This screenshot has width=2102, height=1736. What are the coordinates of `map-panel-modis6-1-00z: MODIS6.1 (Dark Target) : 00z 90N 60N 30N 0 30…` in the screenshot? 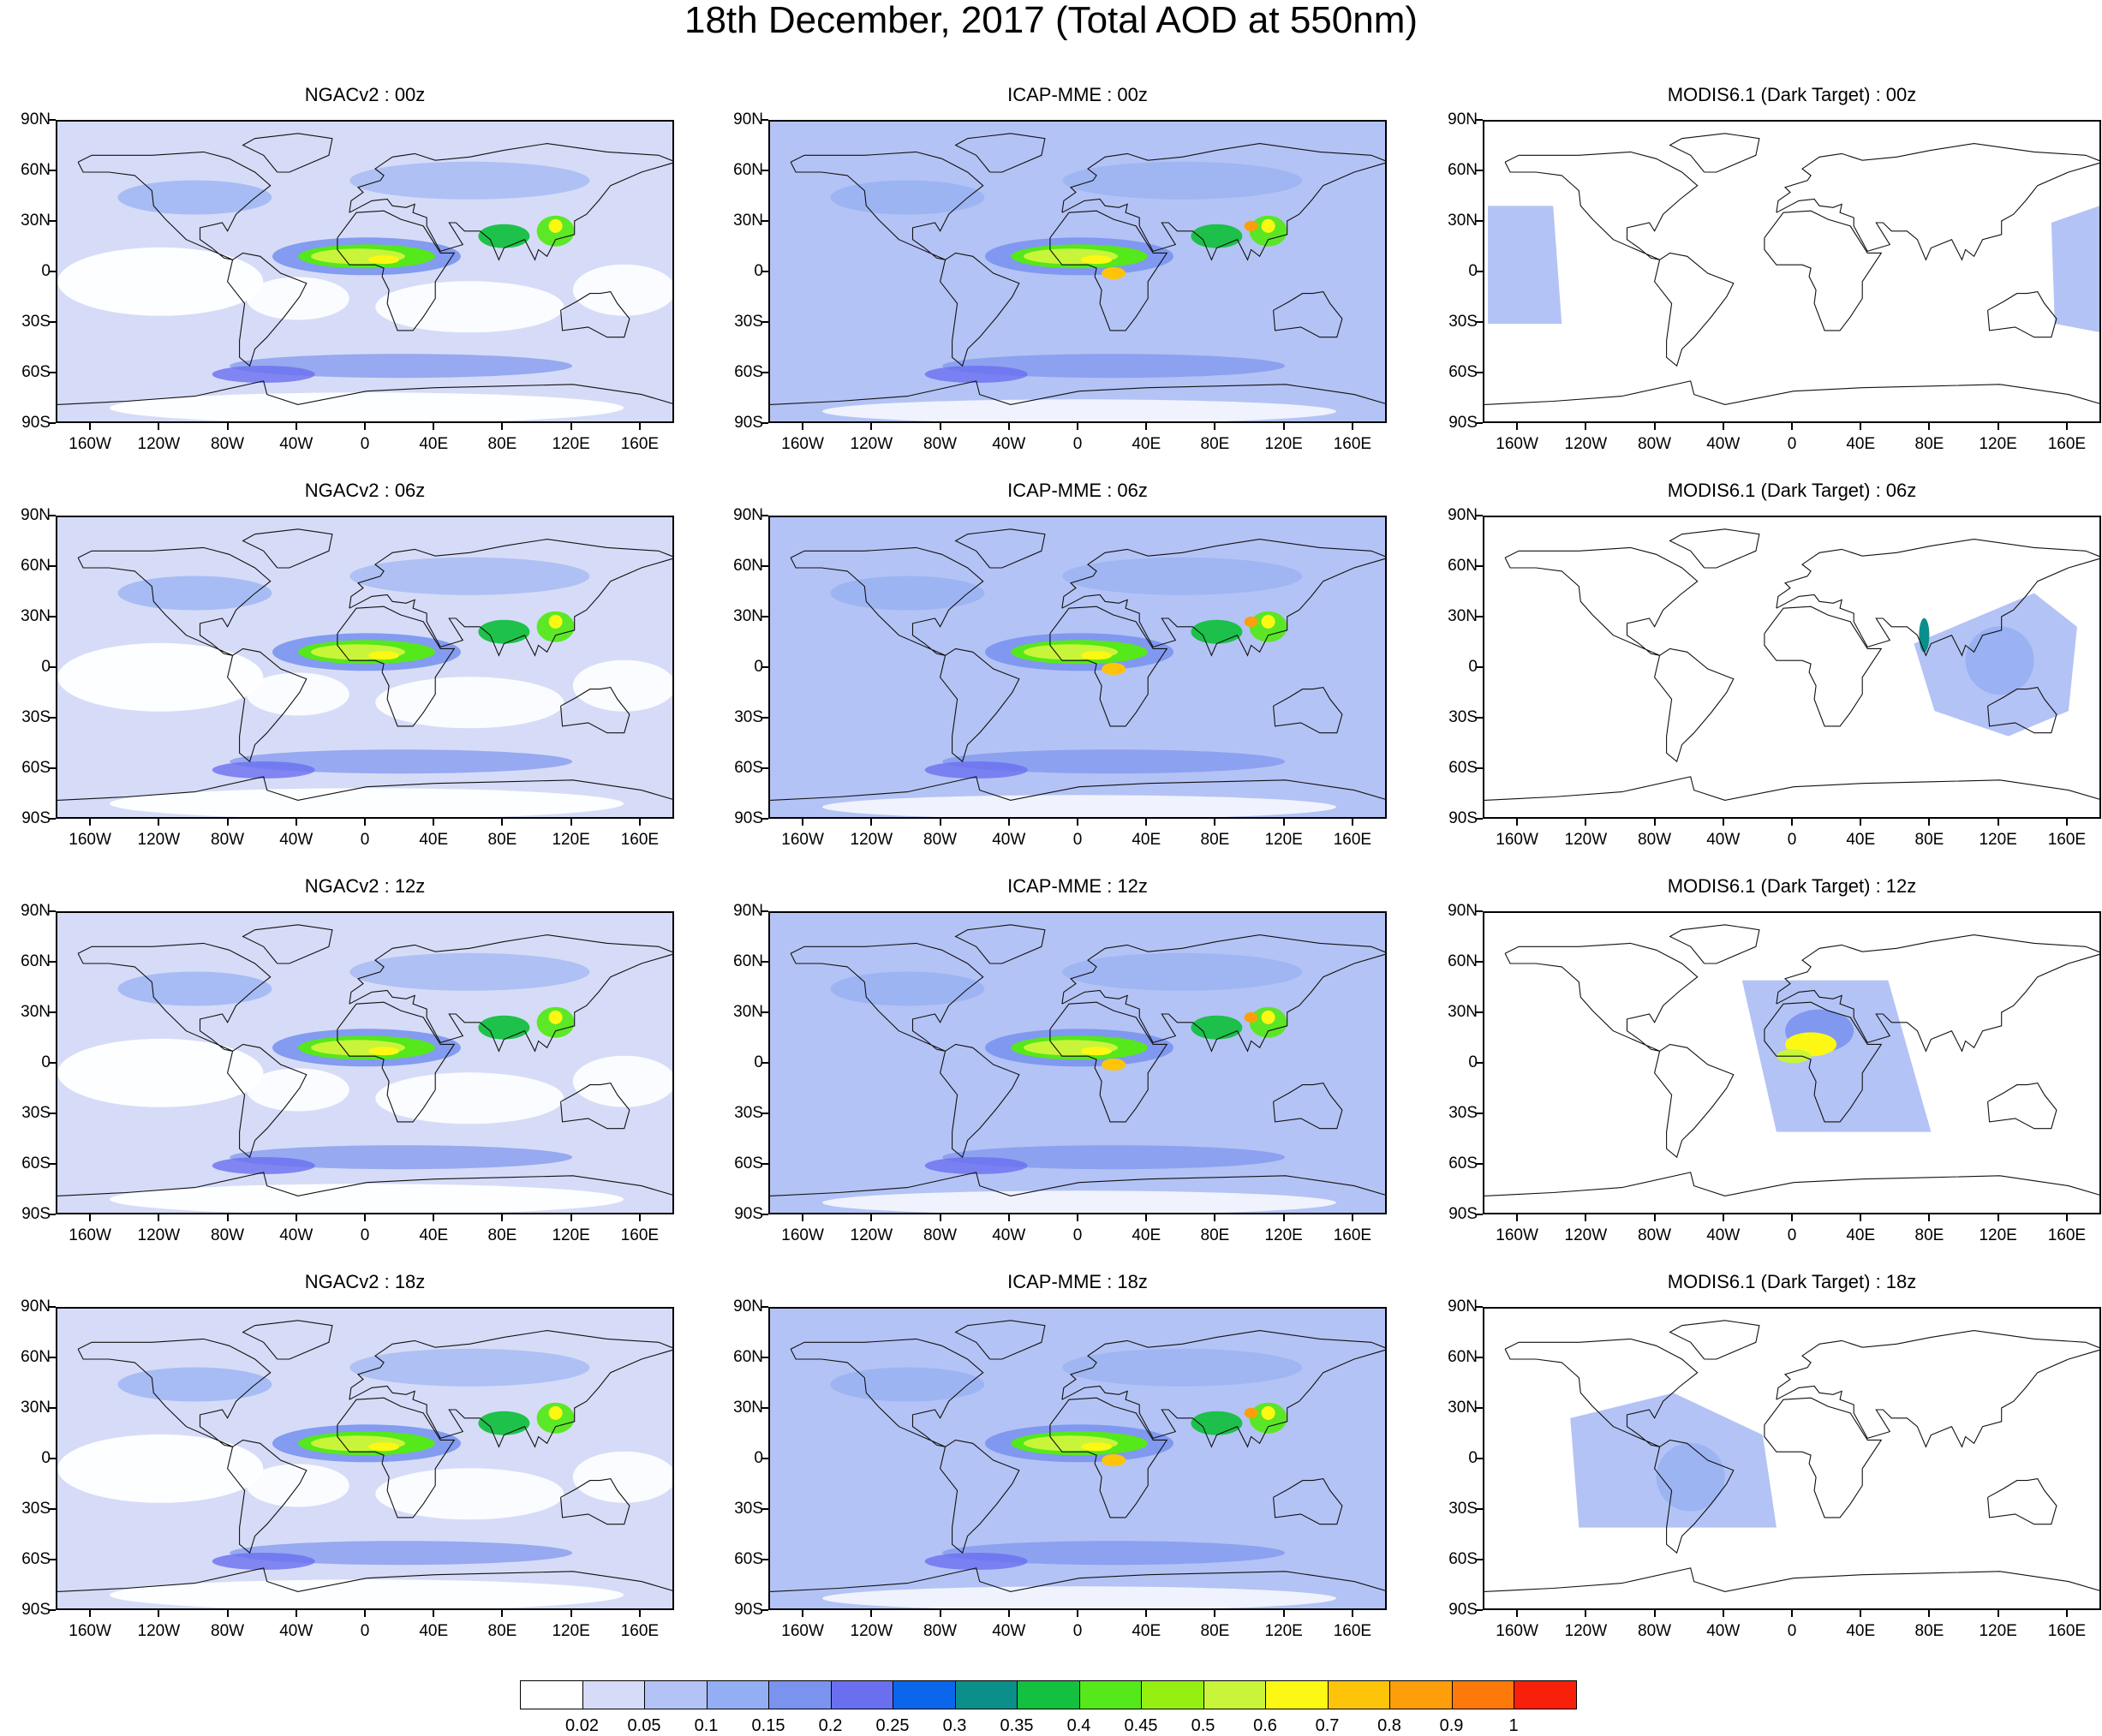 It's located at (1774, 268).